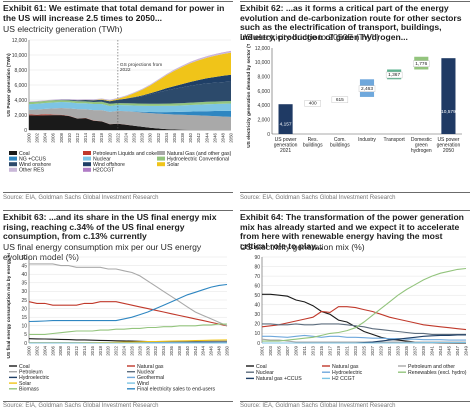 The image size is (474, 413). What do you see at coordinates (372, 350) in the screenshot?
I see `exhibit-64-x-tick-label: 2027` at bounding box center [372, 350].